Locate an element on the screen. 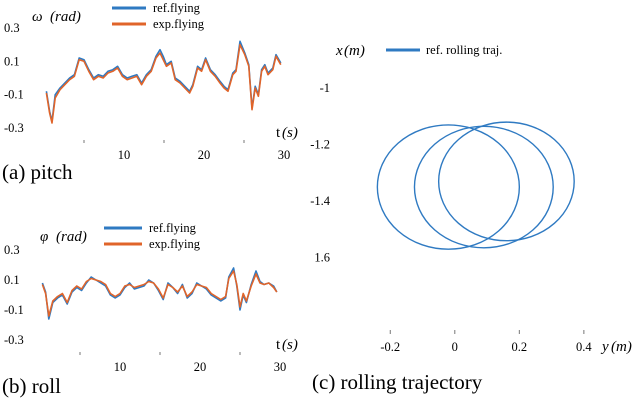 This screenshot has width=640, height=400. roll-caption: (b) roll is located at coordinates (31, 386).